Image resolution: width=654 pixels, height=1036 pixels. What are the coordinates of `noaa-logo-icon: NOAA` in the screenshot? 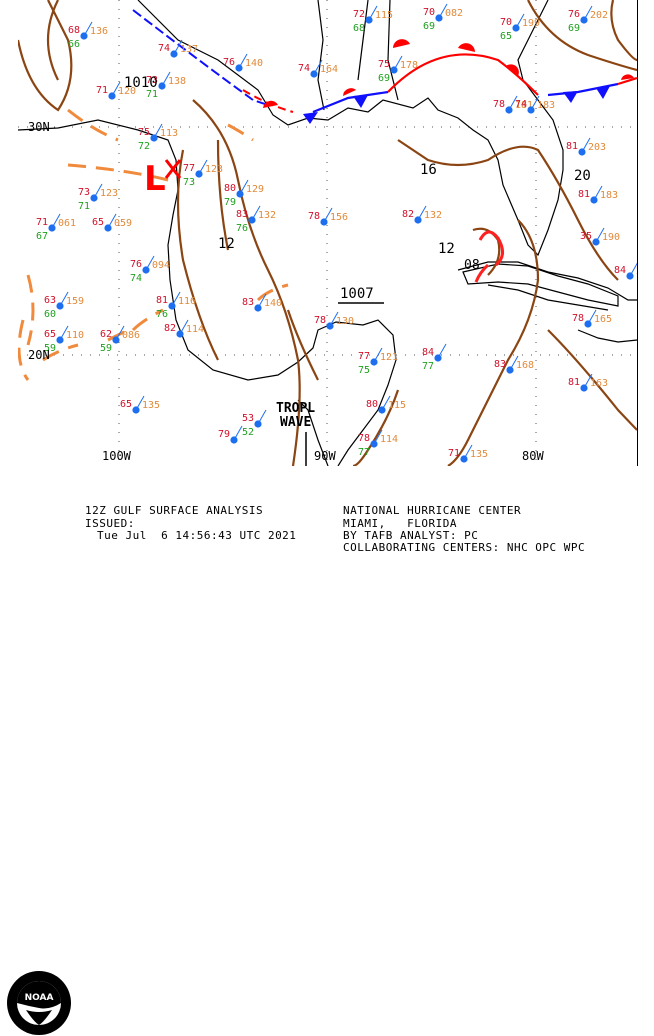 It's located at (39, 1003).